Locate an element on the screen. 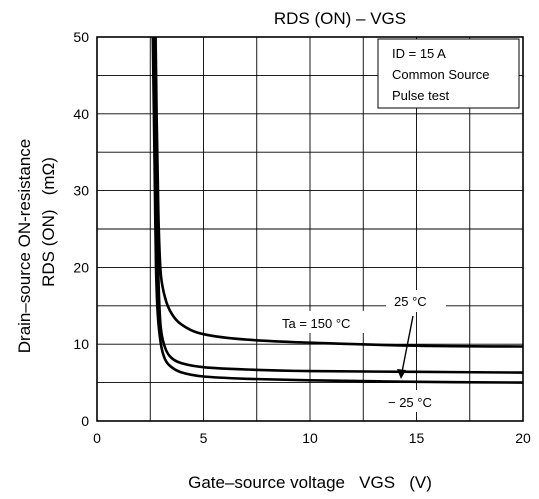 Image resolution: width=539 pixels, height=499 pixels. y-tick-label: 0 is located at coordinates (85, 421).